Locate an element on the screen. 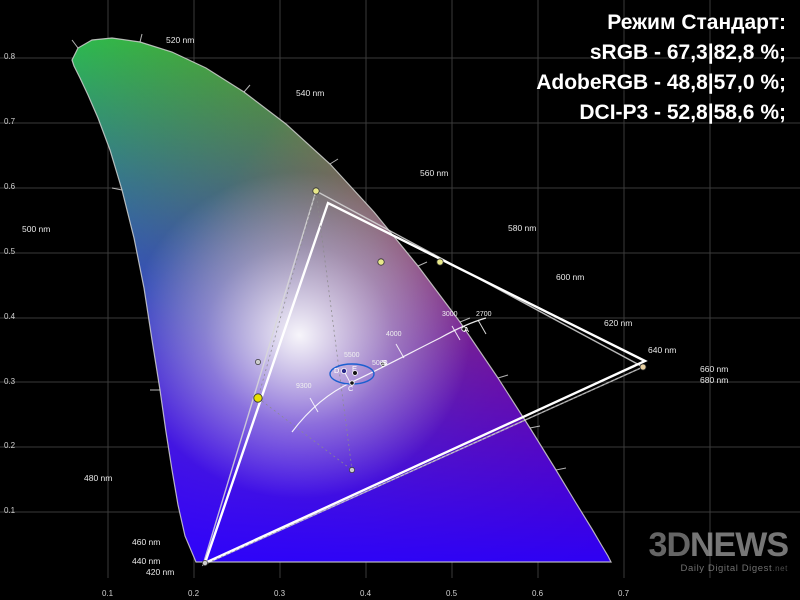 The image size is (800, 600). y-tick-0.7: 0.7 is located at coordinates (10, 121).